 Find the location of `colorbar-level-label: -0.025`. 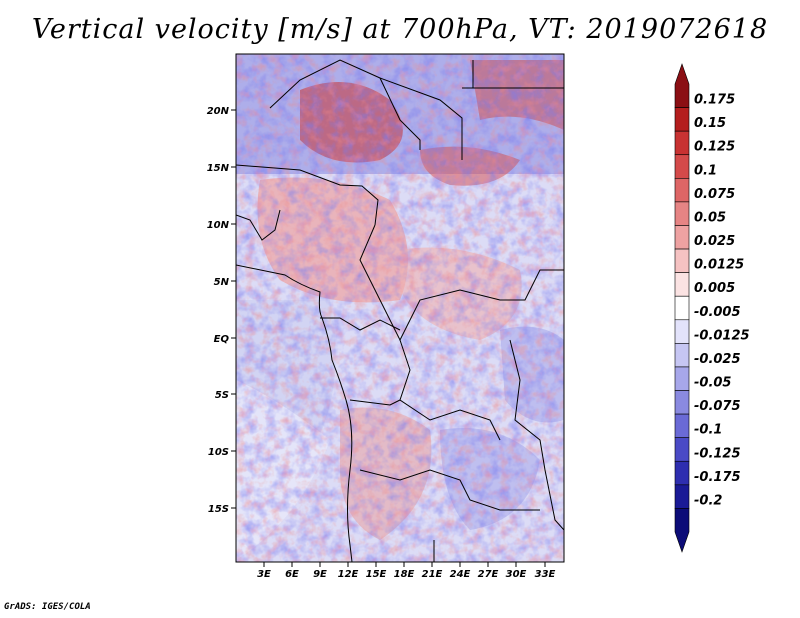

colorbar-level-label: -0.025 is located at coordinates (717, 359).